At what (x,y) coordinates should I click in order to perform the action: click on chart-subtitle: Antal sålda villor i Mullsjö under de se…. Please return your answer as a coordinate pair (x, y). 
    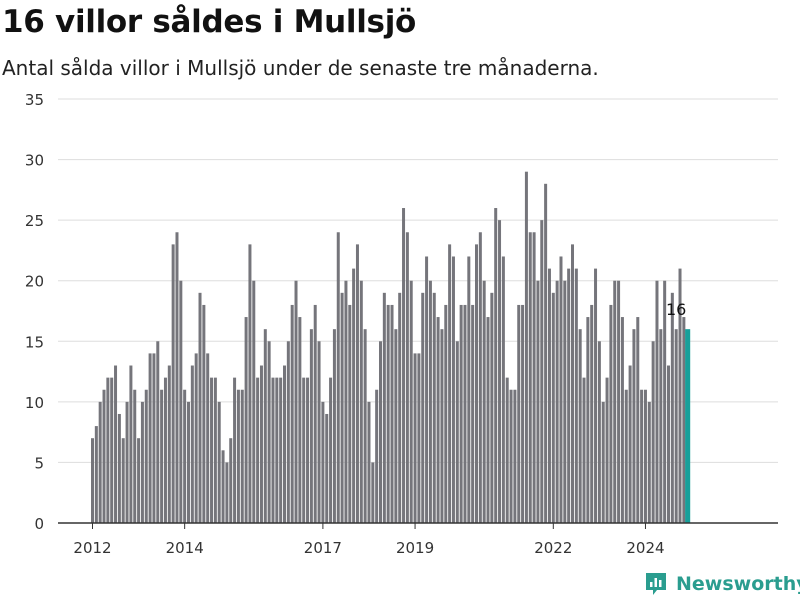
    Looking at the image, I should click on (300, 68).